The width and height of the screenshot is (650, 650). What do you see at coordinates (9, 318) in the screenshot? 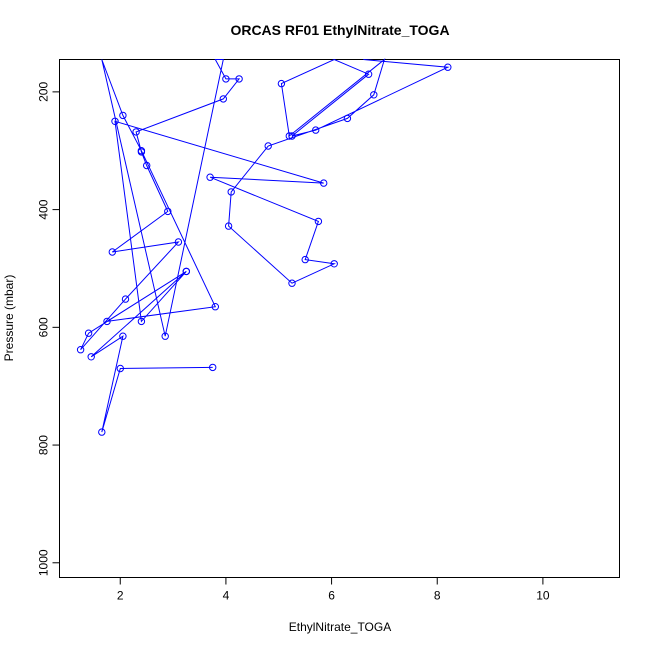
I see `y-axis-label: Pressure (mbar)` at bounding box center [9, 318].